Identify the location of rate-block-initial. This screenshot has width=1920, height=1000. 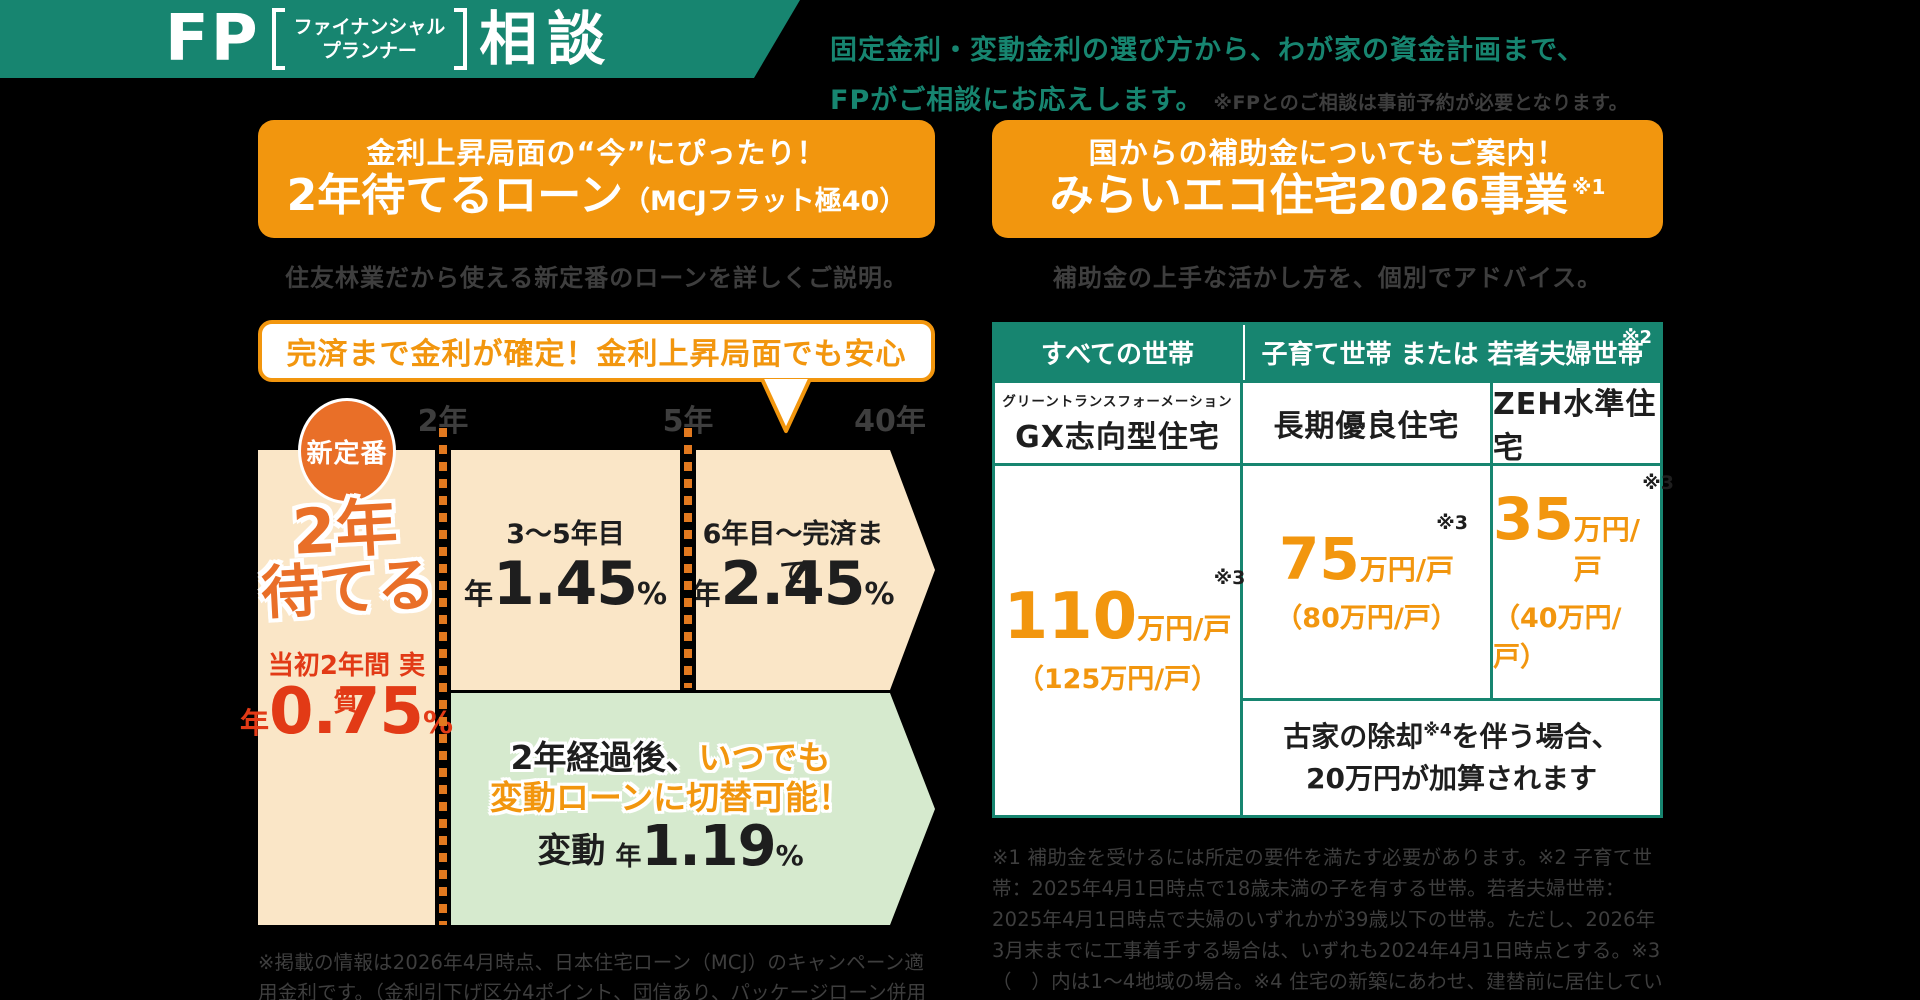
(346, 687).